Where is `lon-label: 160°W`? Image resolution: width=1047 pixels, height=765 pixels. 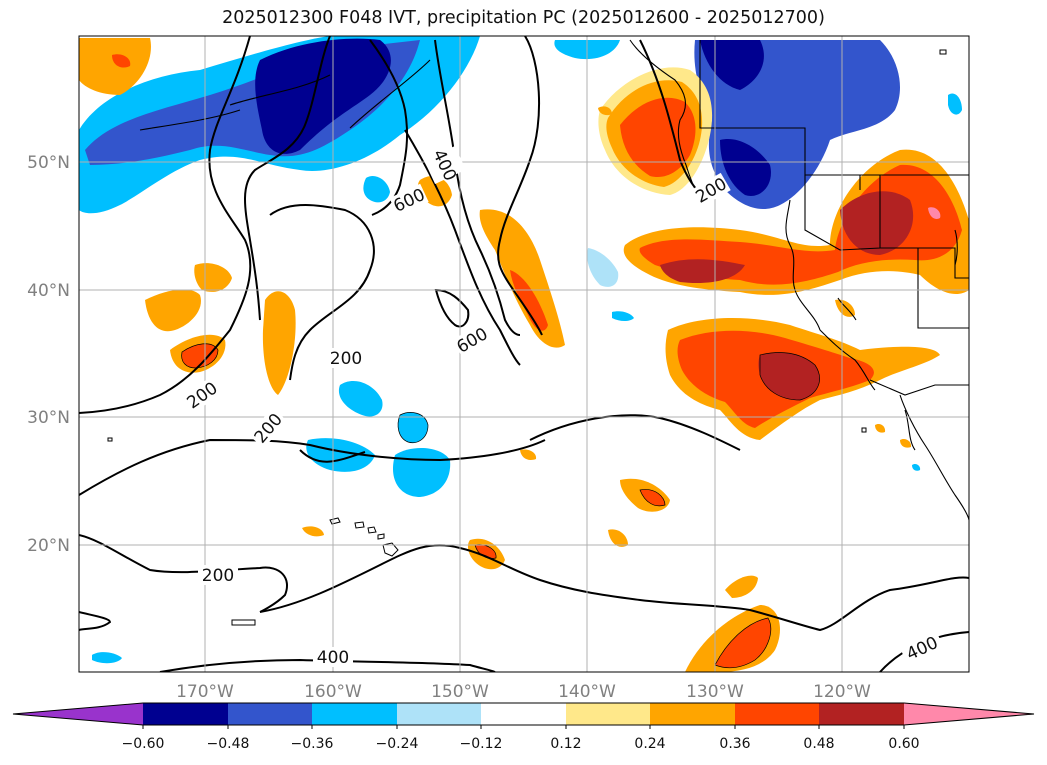 lon-label: 160°W is located at coordinates (333, 692).